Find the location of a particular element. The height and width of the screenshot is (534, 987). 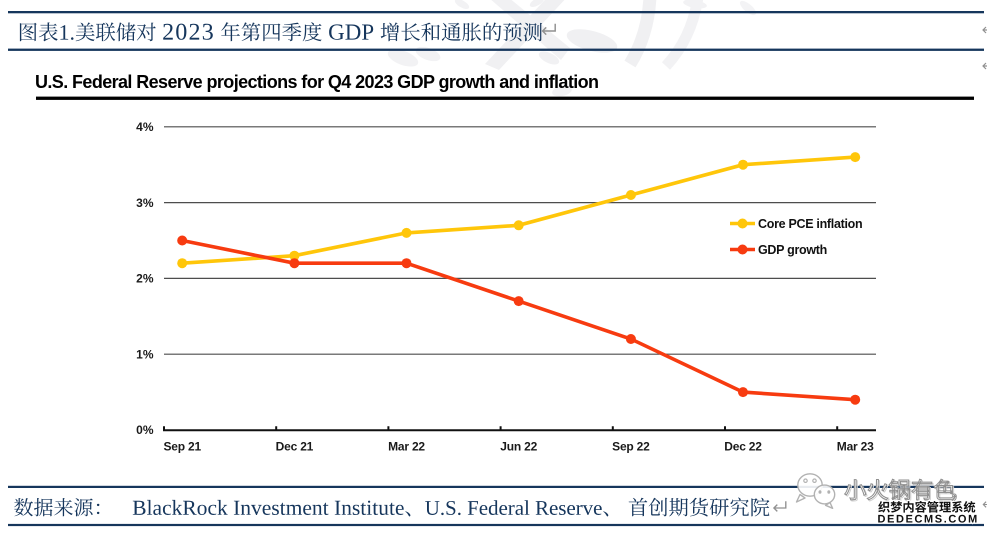

svg-text: 4% is located at coordinates (145, 127).